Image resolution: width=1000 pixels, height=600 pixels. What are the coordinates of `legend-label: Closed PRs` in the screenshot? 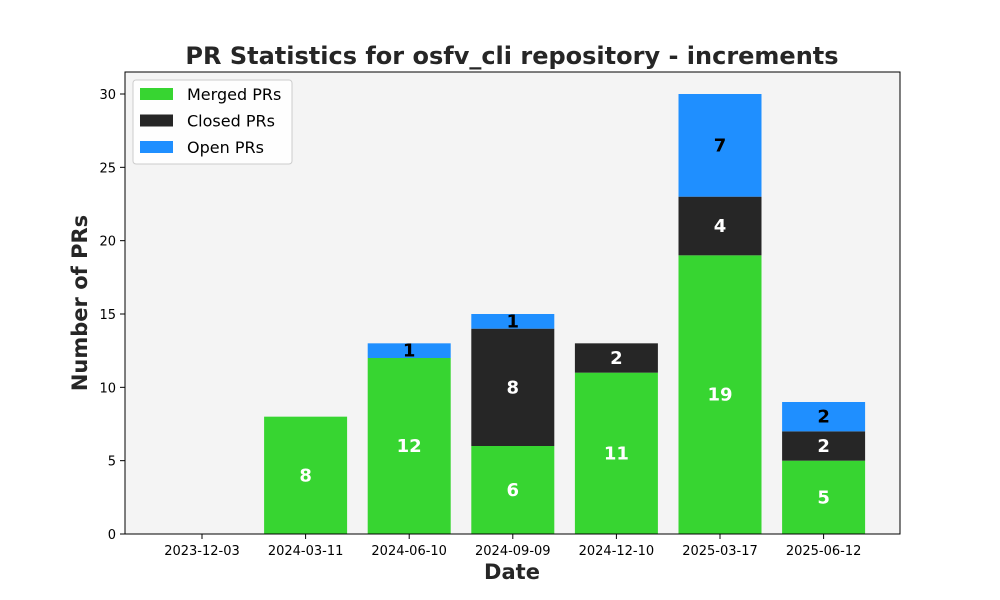 It's located at (231, 121).